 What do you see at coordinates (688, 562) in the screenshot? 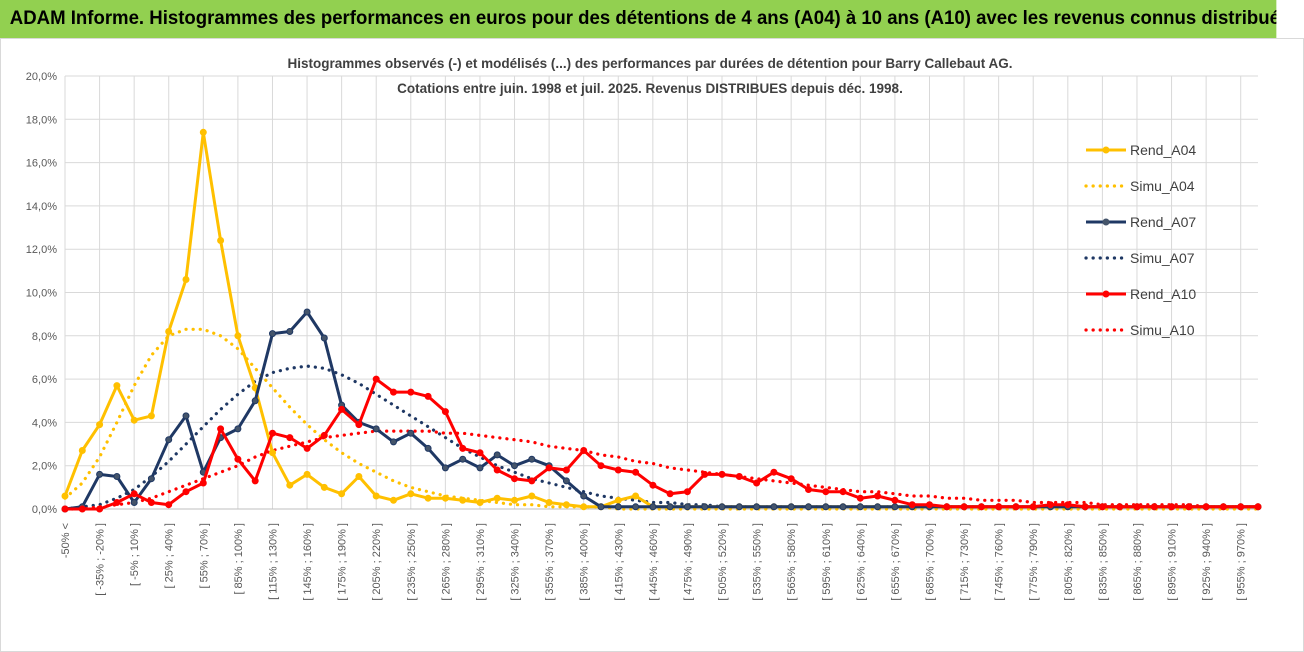
I see `x-tick-label: [ 475% ; 490% ]` at bounding box center [688, 562].